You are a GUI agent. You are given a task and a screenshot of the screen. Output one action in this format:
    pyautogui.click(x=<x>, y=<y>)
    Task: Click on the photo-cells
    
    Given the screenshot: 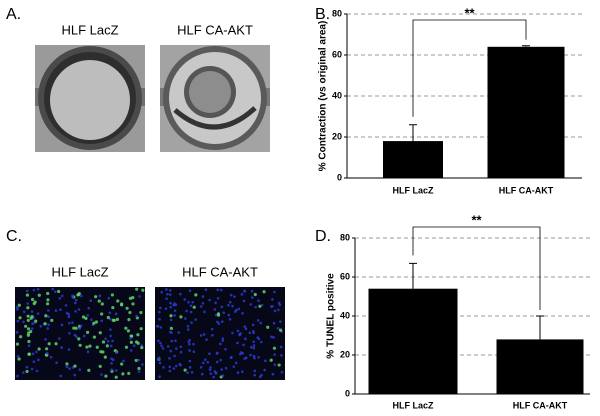 What is the action you would take?
    pyautogui.click(x=149, y=333)
    